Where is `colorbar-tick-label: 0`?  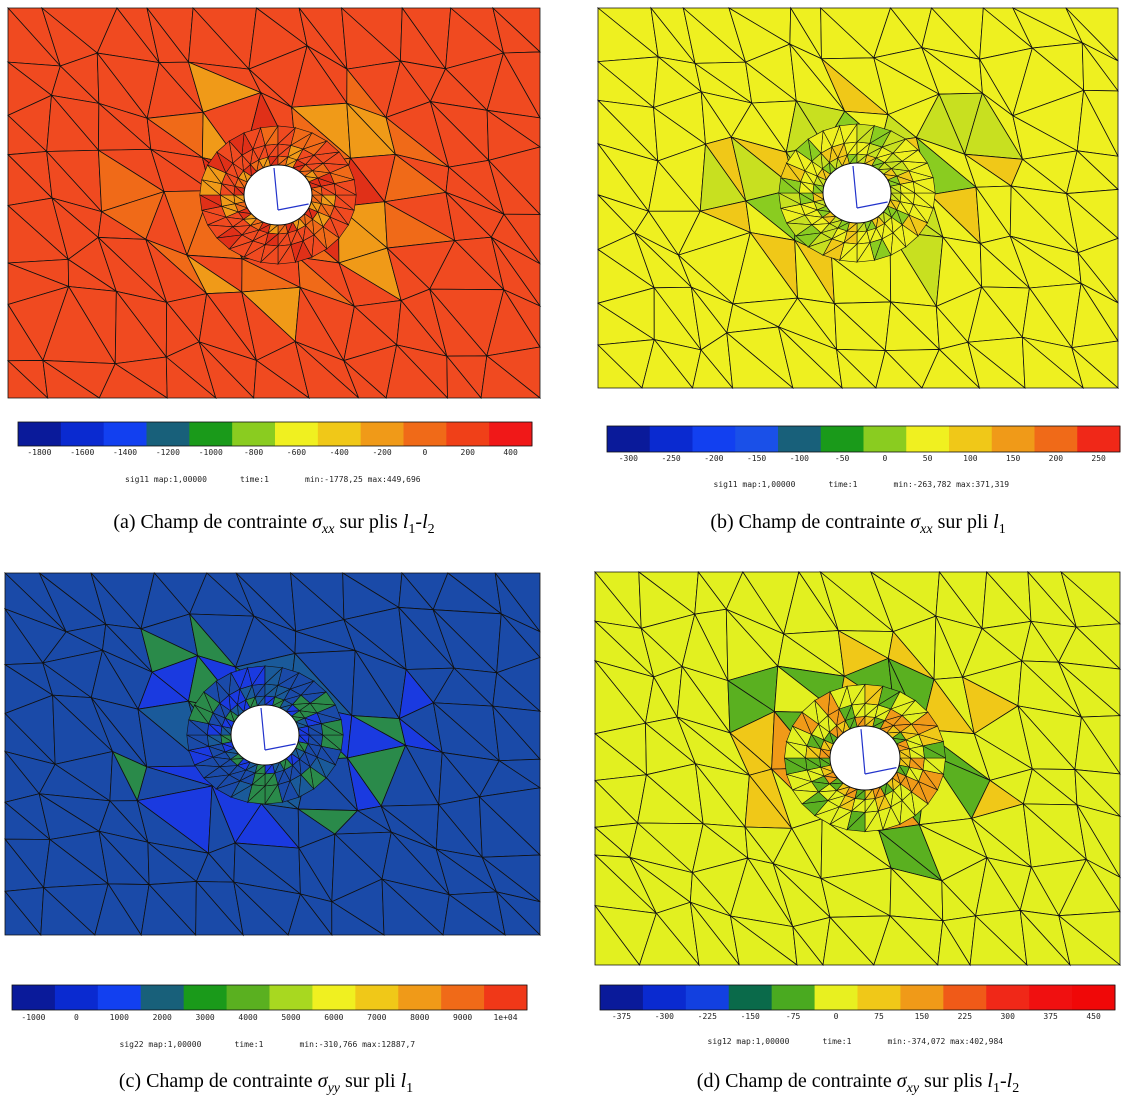 colorbar-tick-label: 0 is located at coordinates (836, 1016).